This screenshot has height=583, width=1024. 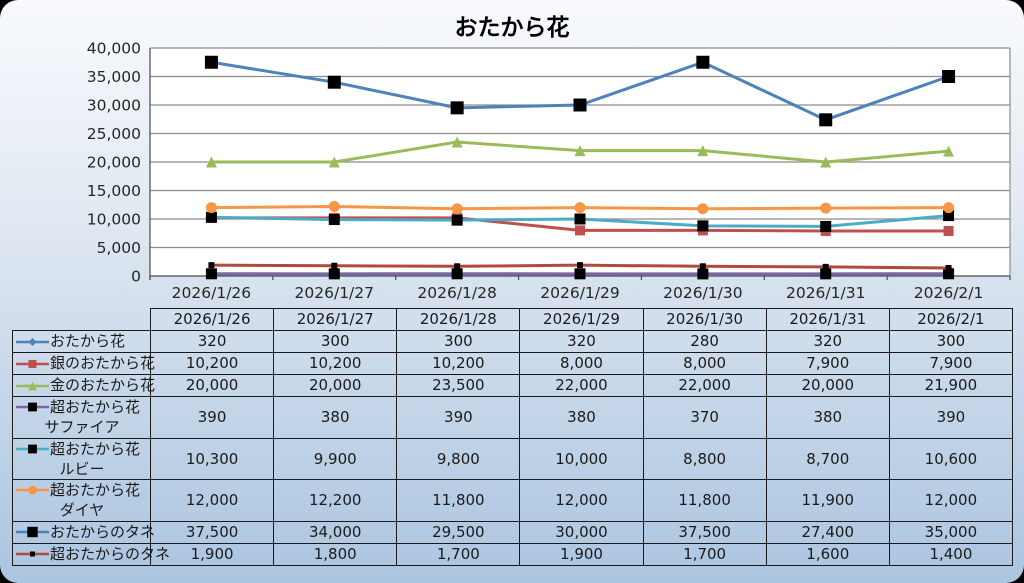 I want to click on legend-triangle-icon, so click(x=32, y=385).